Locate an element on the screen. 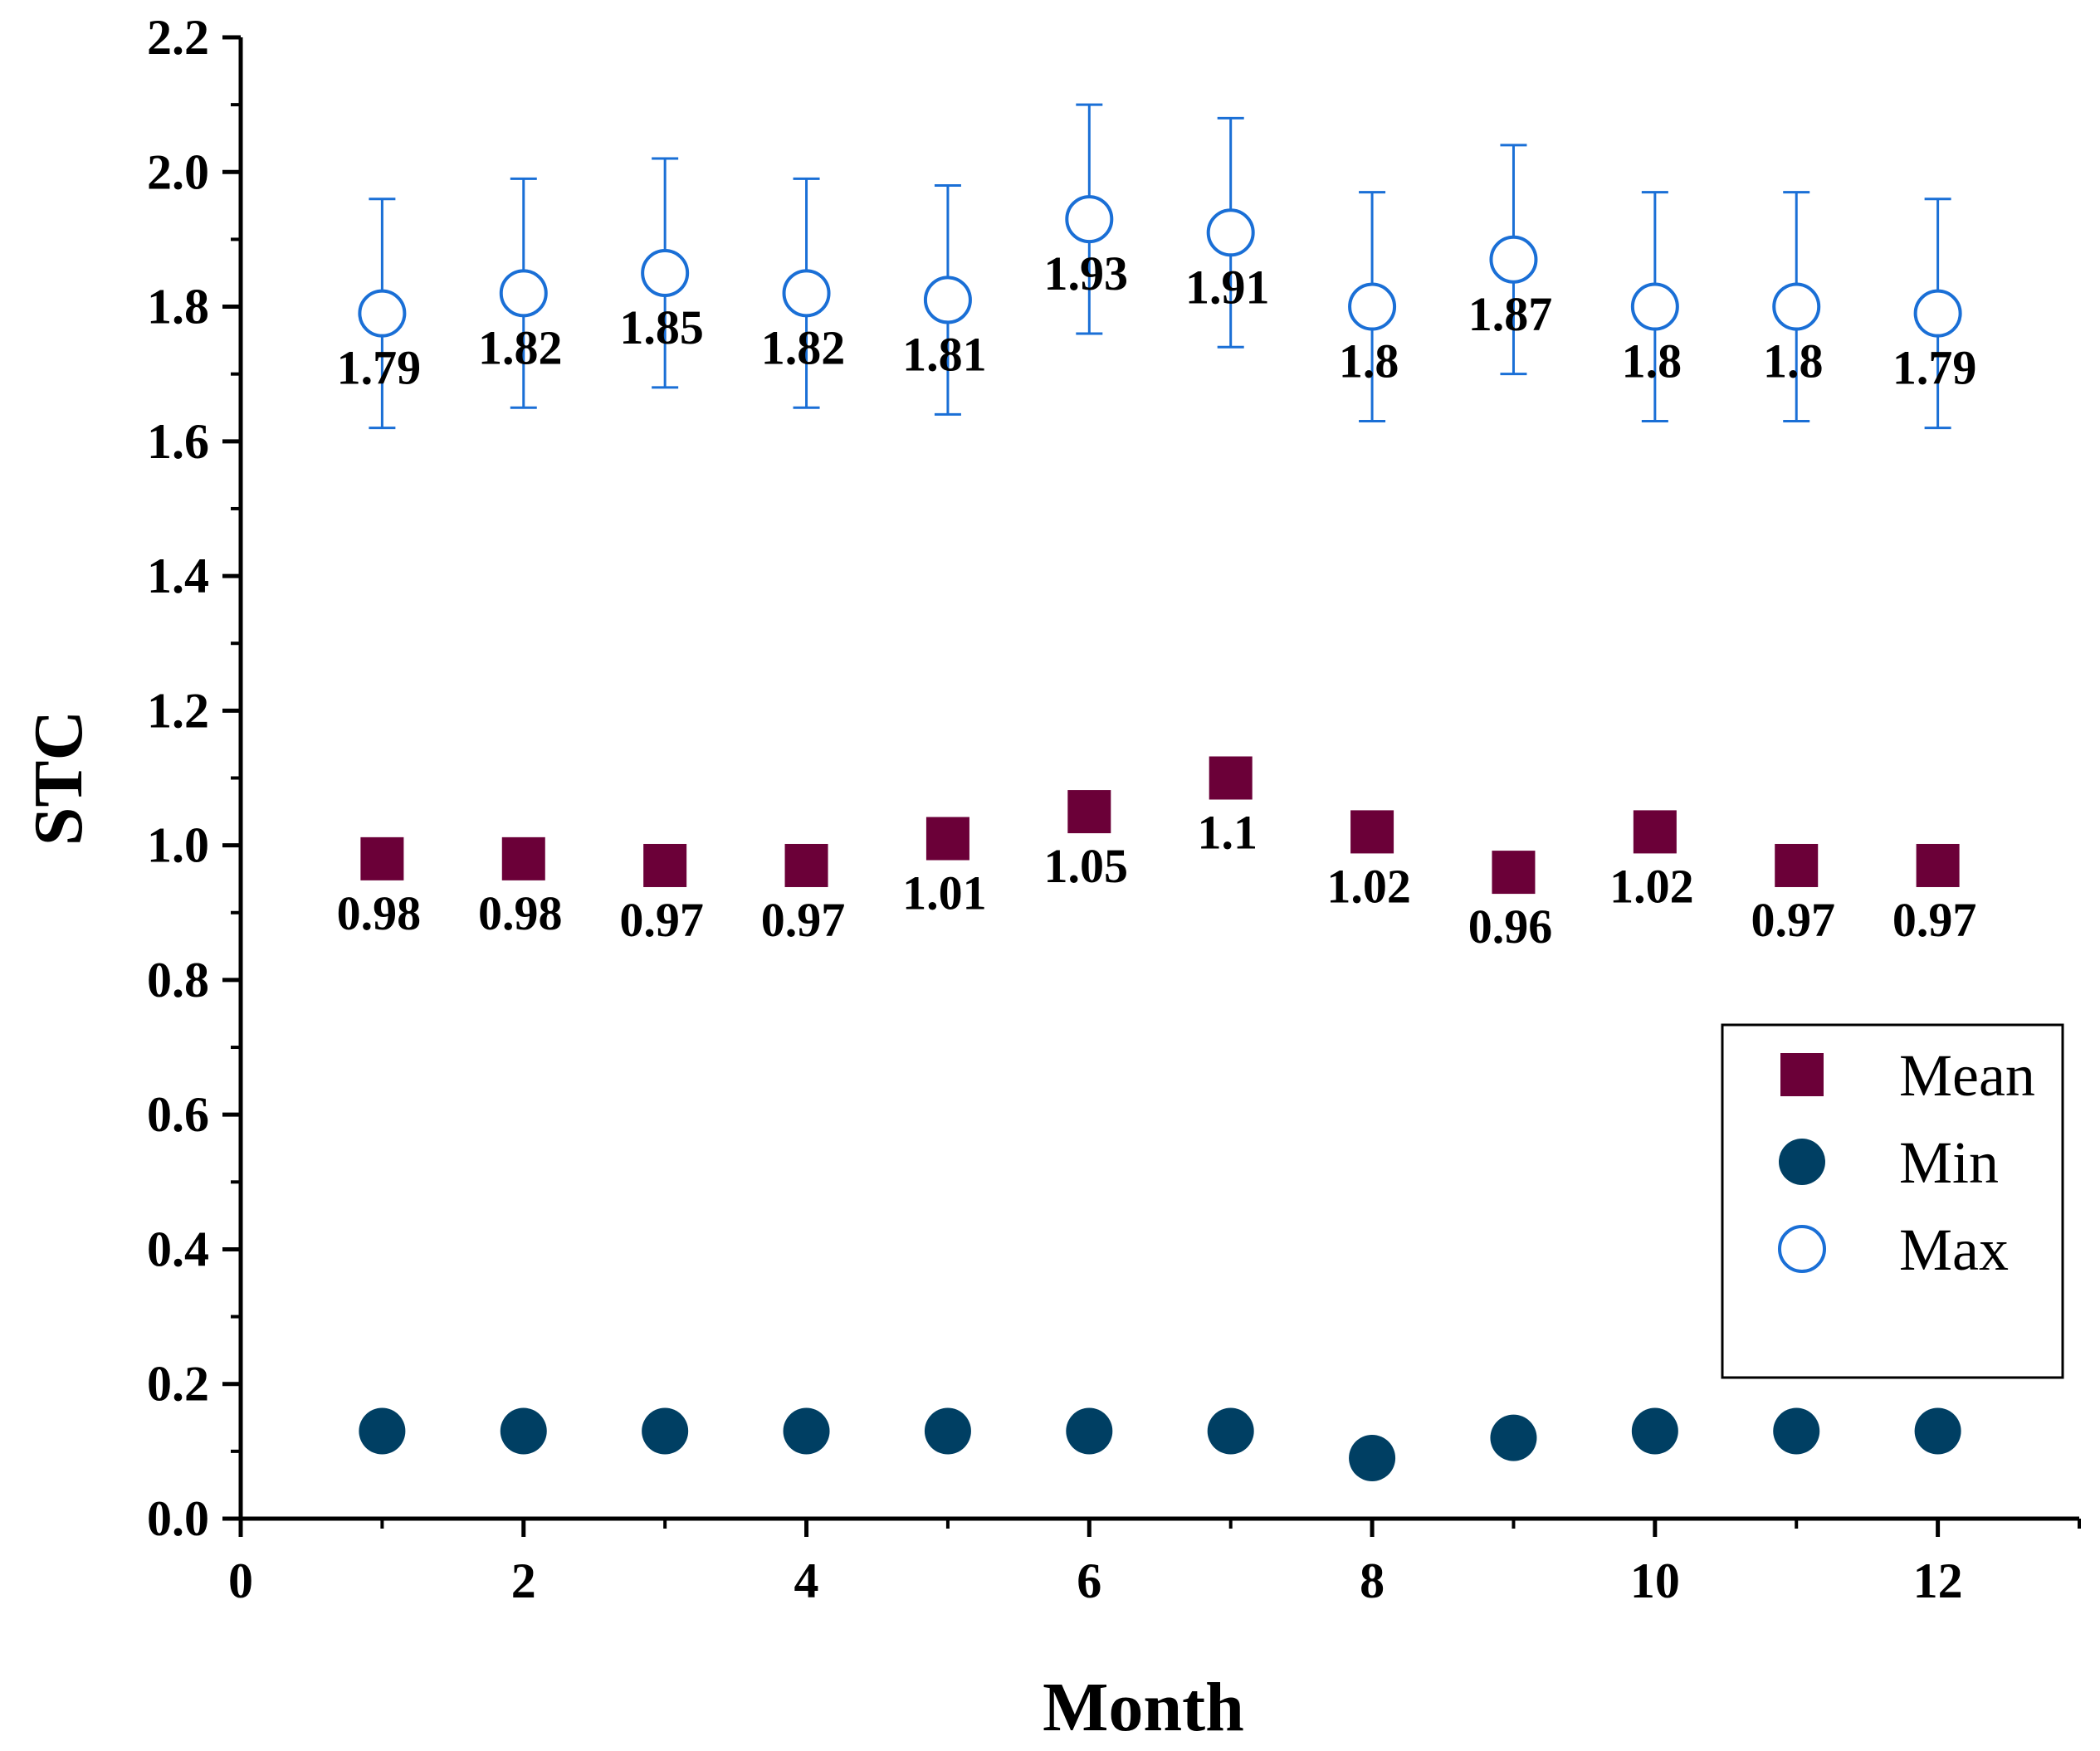 This screenshot has height=1751, width=2100. x-tick-label: 0 is located at coordinates (240, 1580).